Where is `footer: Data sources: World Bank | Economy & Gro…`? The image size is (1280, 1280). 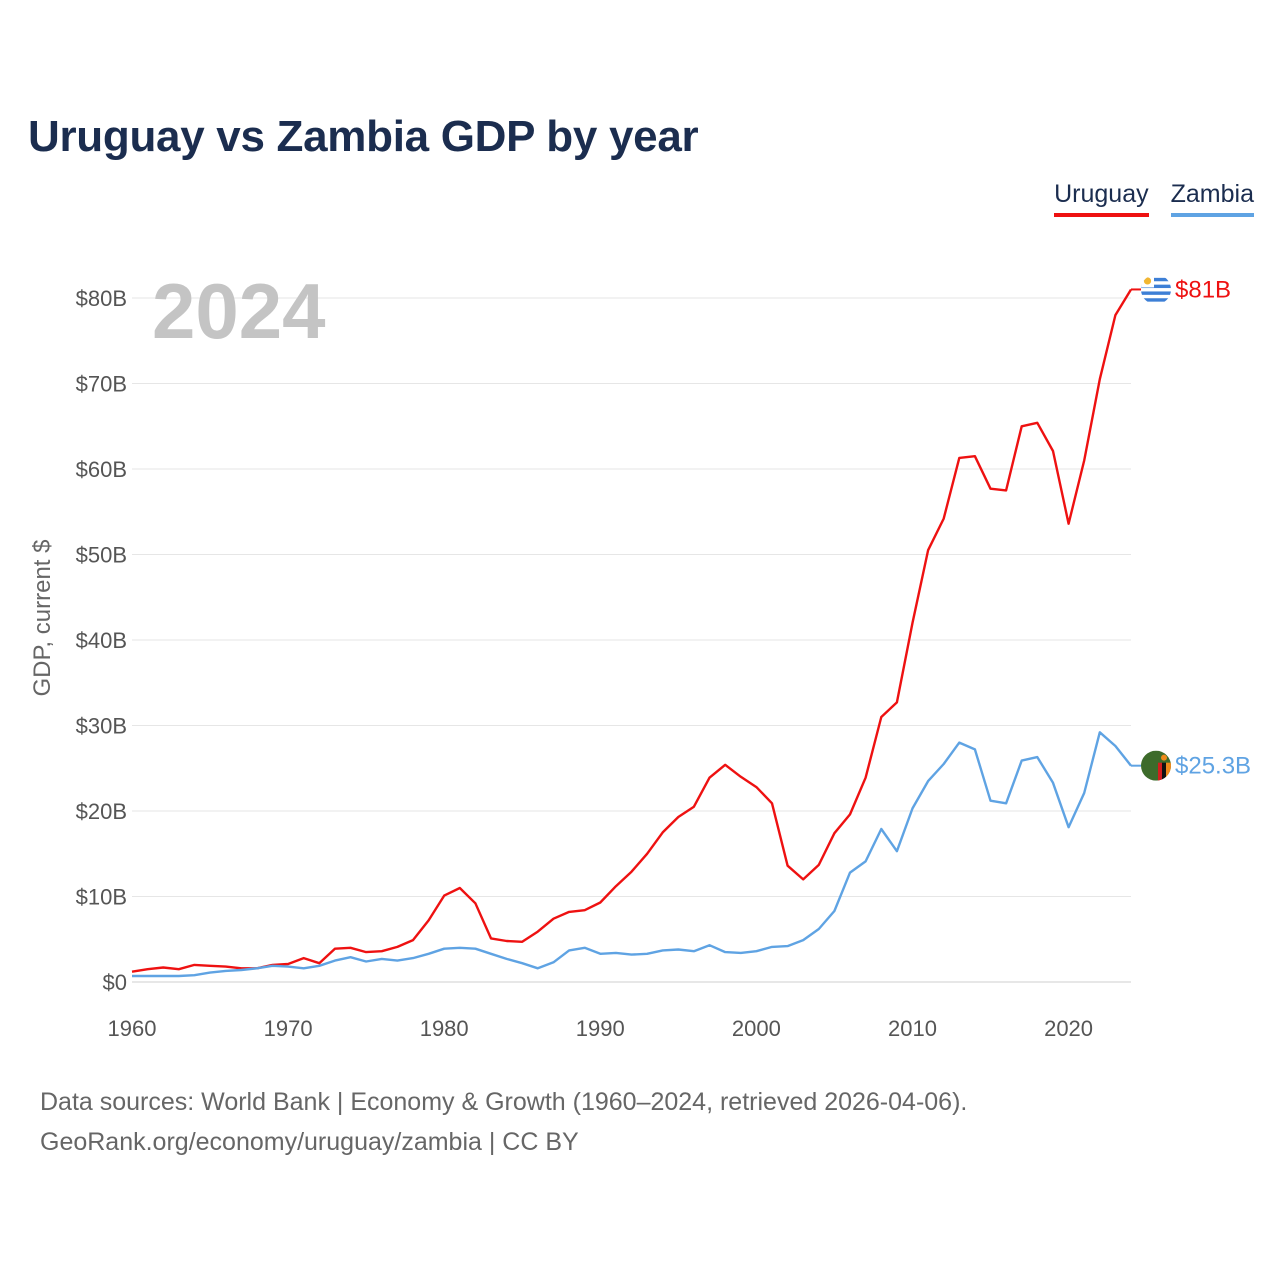 footer: Data sources: World Bank | Economy & Gro… is located at coordinates (503, 1122).